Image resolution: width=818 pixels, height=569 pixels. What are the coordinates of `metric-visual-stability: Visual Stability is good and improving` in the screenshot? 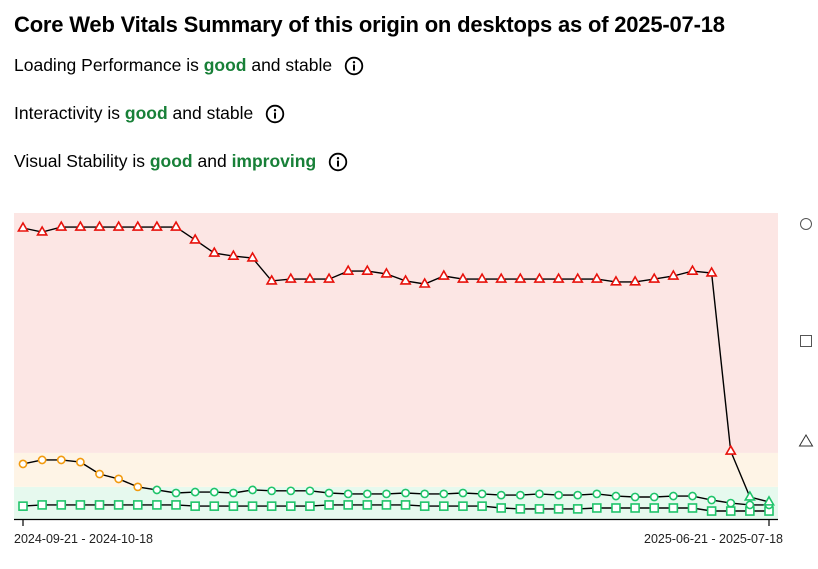 It's located at (181, 161).